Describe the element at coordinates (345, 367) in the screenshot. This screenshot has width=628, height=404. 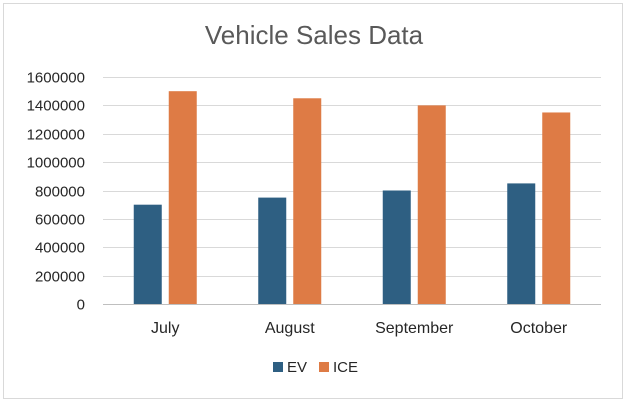
I see `legend-label-ice: ICE` at that location.